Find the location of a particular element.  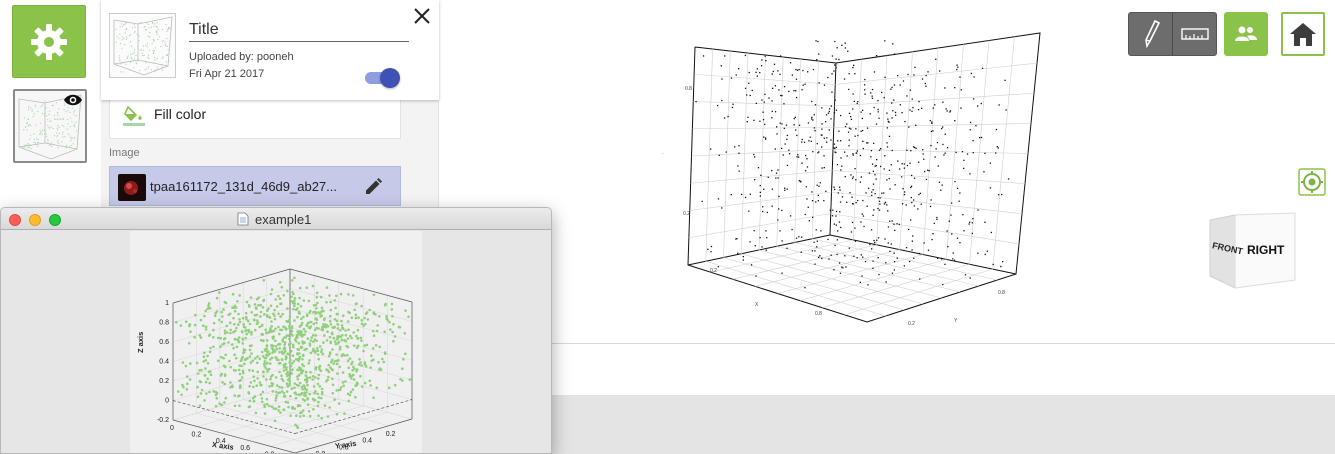

target-icon is located at coordinates (1312, 182).